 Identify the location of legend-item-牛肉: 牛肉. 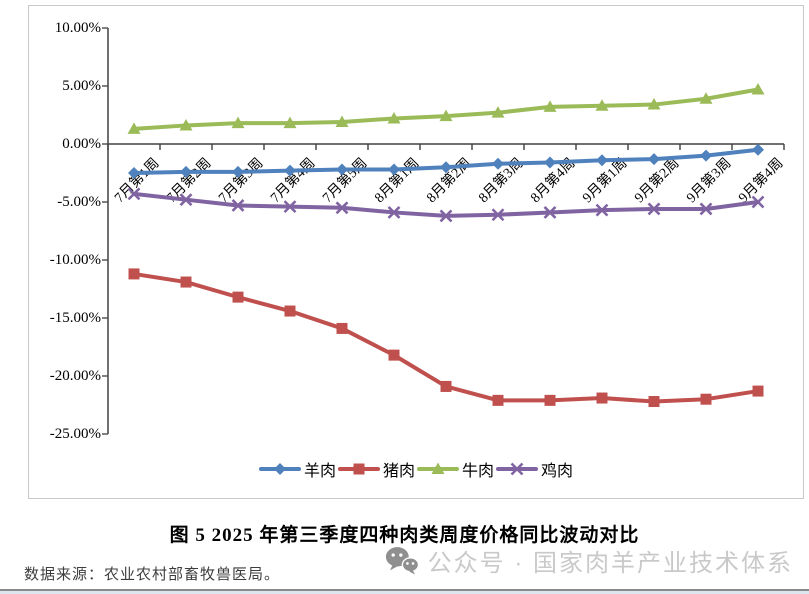
(455, 469).